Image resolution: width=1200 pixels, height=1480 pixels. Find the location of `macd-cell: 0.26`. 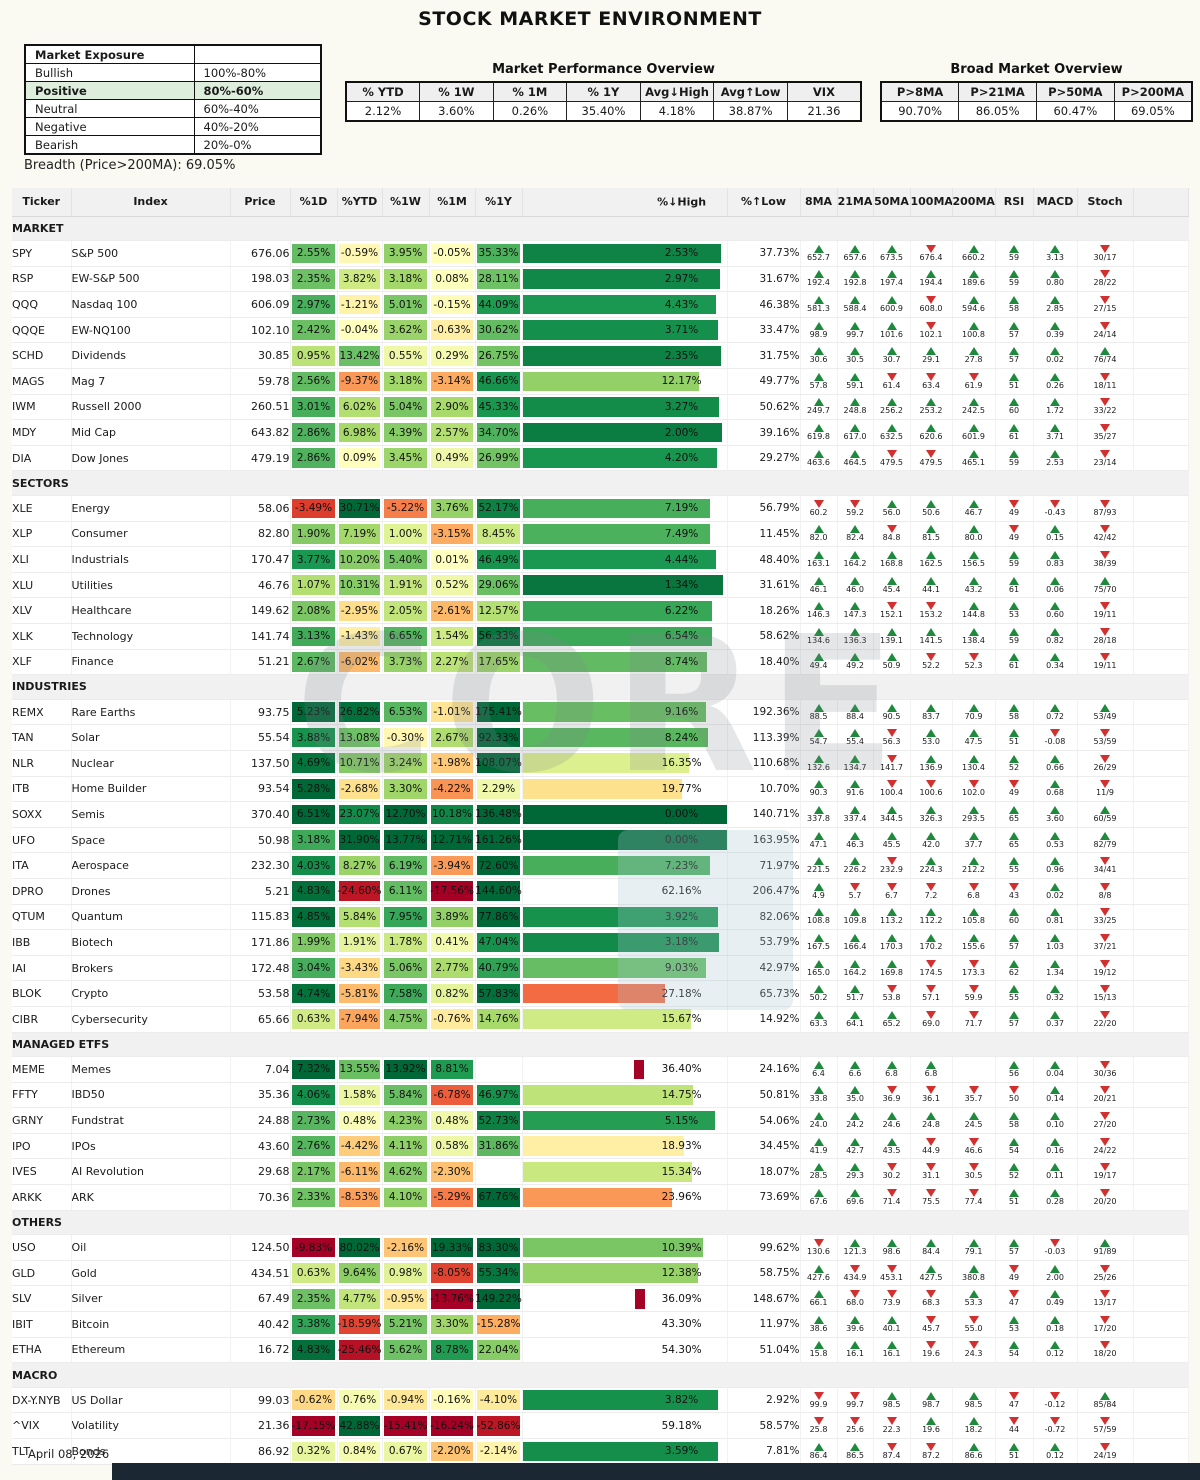

macd-cell: 0.26 is located at coordinates (1055, 381).